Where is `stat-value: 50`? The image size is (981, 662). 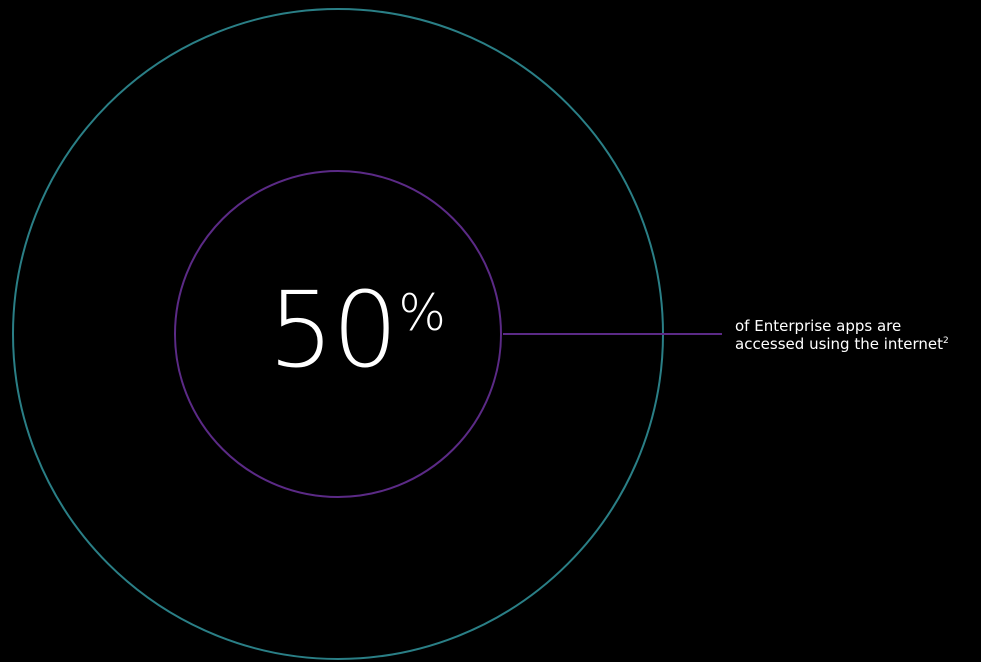 stat-value: 50 is located at coordinates (333, 330).